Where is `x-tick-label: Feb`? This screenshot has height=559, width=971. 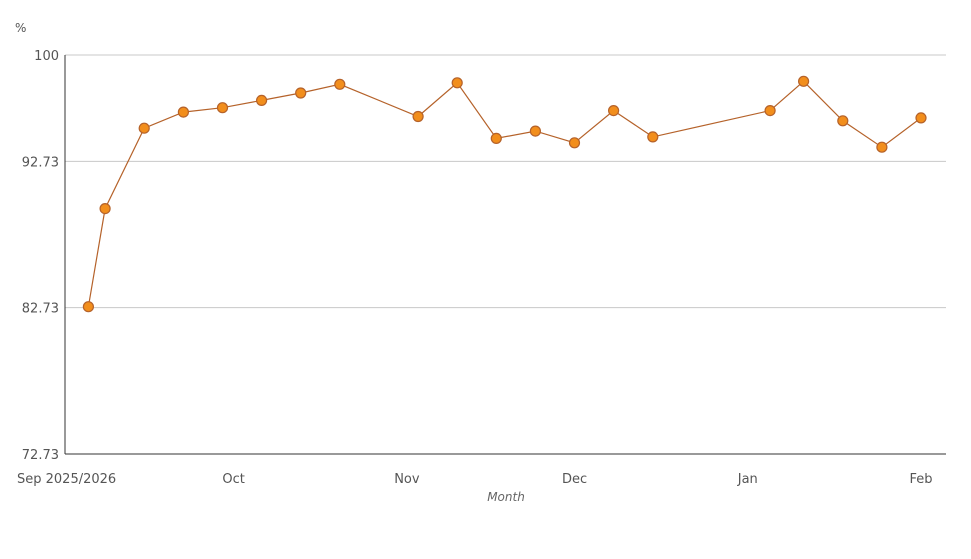 x-tick-label: Feb is located at coordinates (920, 479).